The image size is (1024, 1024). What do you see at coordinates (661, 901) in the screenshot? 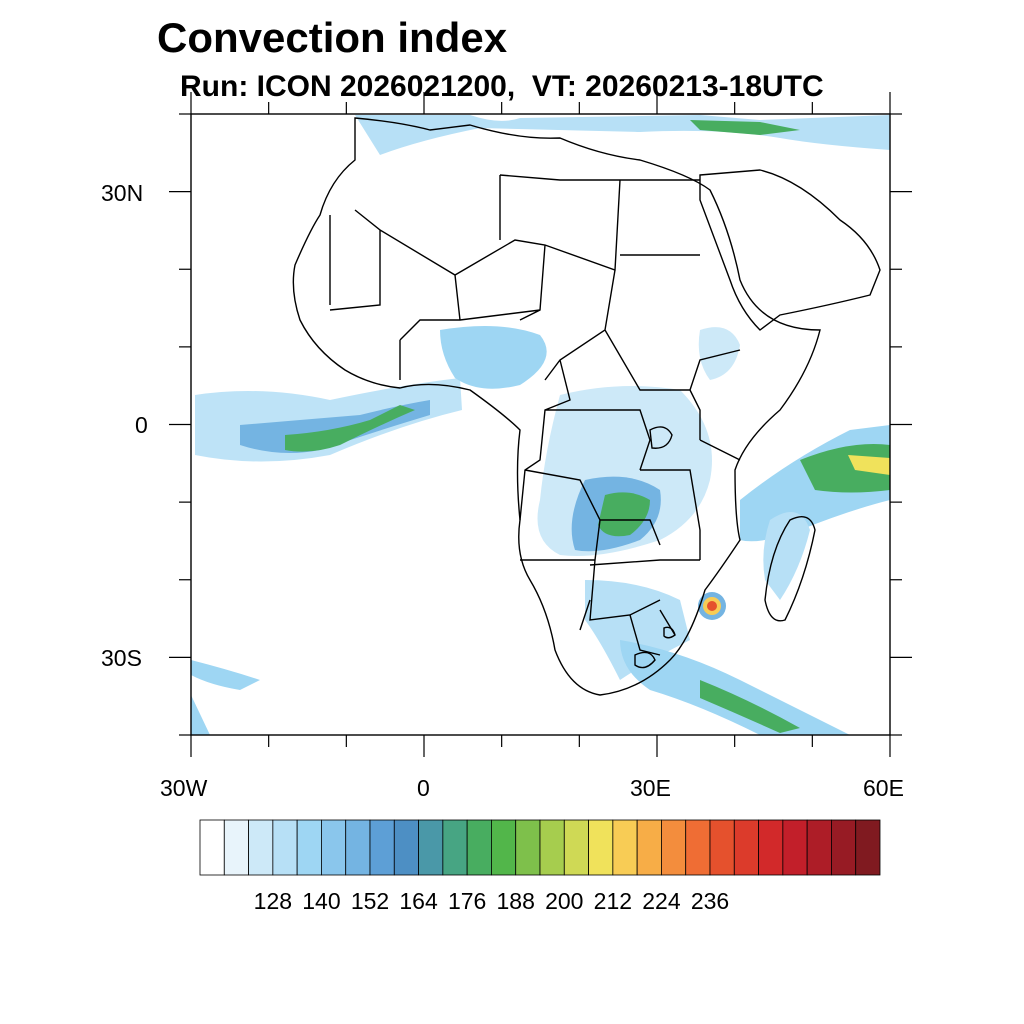
I see `colorbar-label: 224` at bounding box center [661, 901].